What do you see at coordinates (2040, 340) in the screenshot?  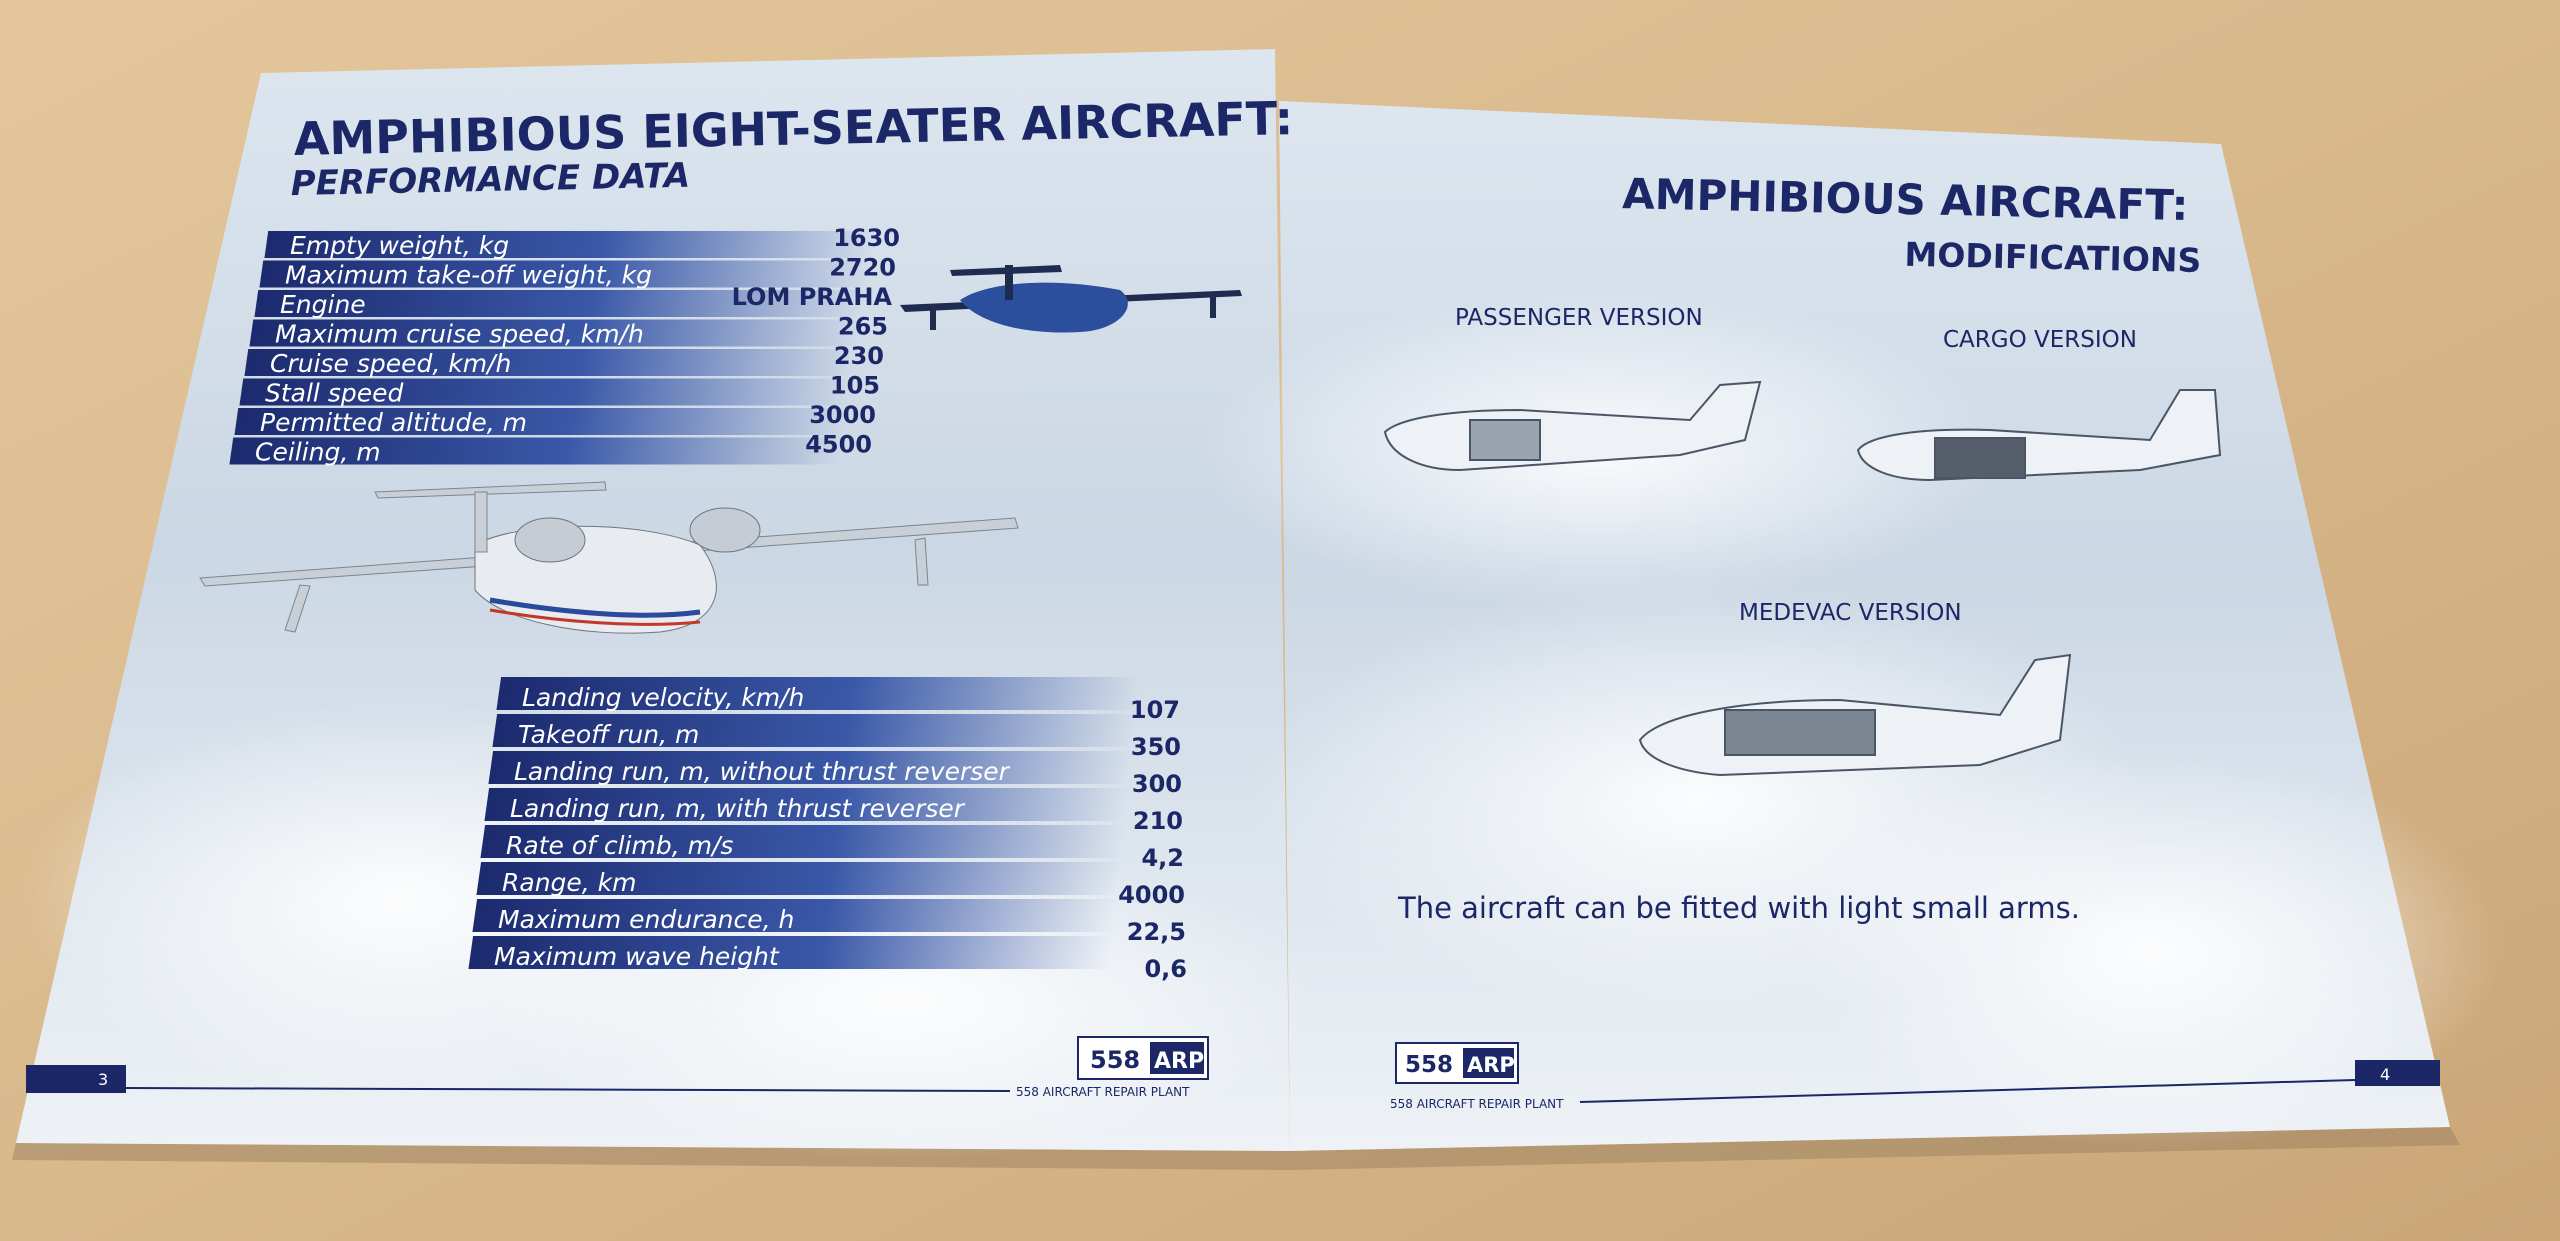 I see `version-label: CARGO VERSION` at bounding box center [2040, 340].